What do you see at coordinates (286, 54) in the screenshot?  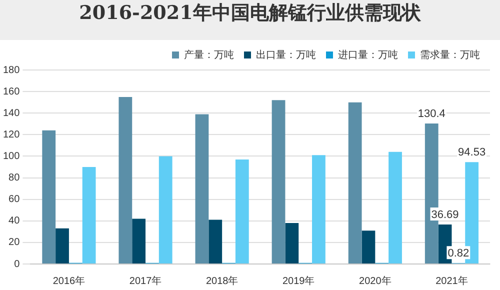 I see `legend-label: 出口量：万吨` at bounding box center [286, 54].